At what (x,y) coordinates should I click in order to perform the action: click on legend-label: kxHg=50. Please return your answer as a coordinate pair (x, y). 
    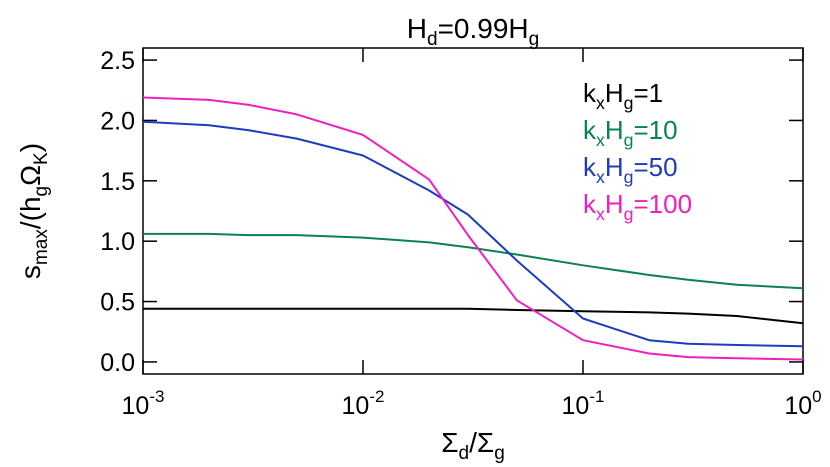
    Looking at the image, I should click on (630, 169).